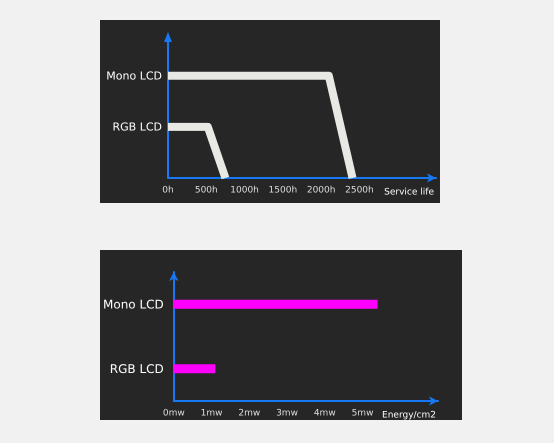 The image size is (554, 443). I want to click on x-tick-label: 3mw, so click(287, 413).